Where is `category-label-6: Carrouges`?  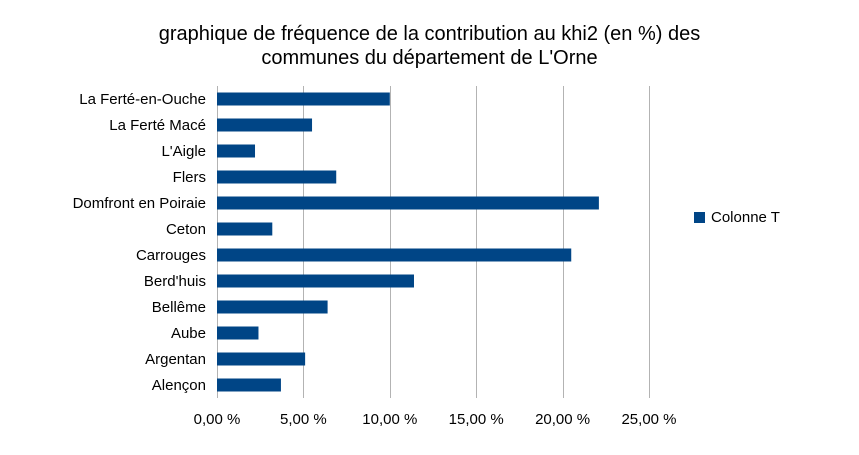 category-label-6: Carrouges is located at coordinates (171, 255).